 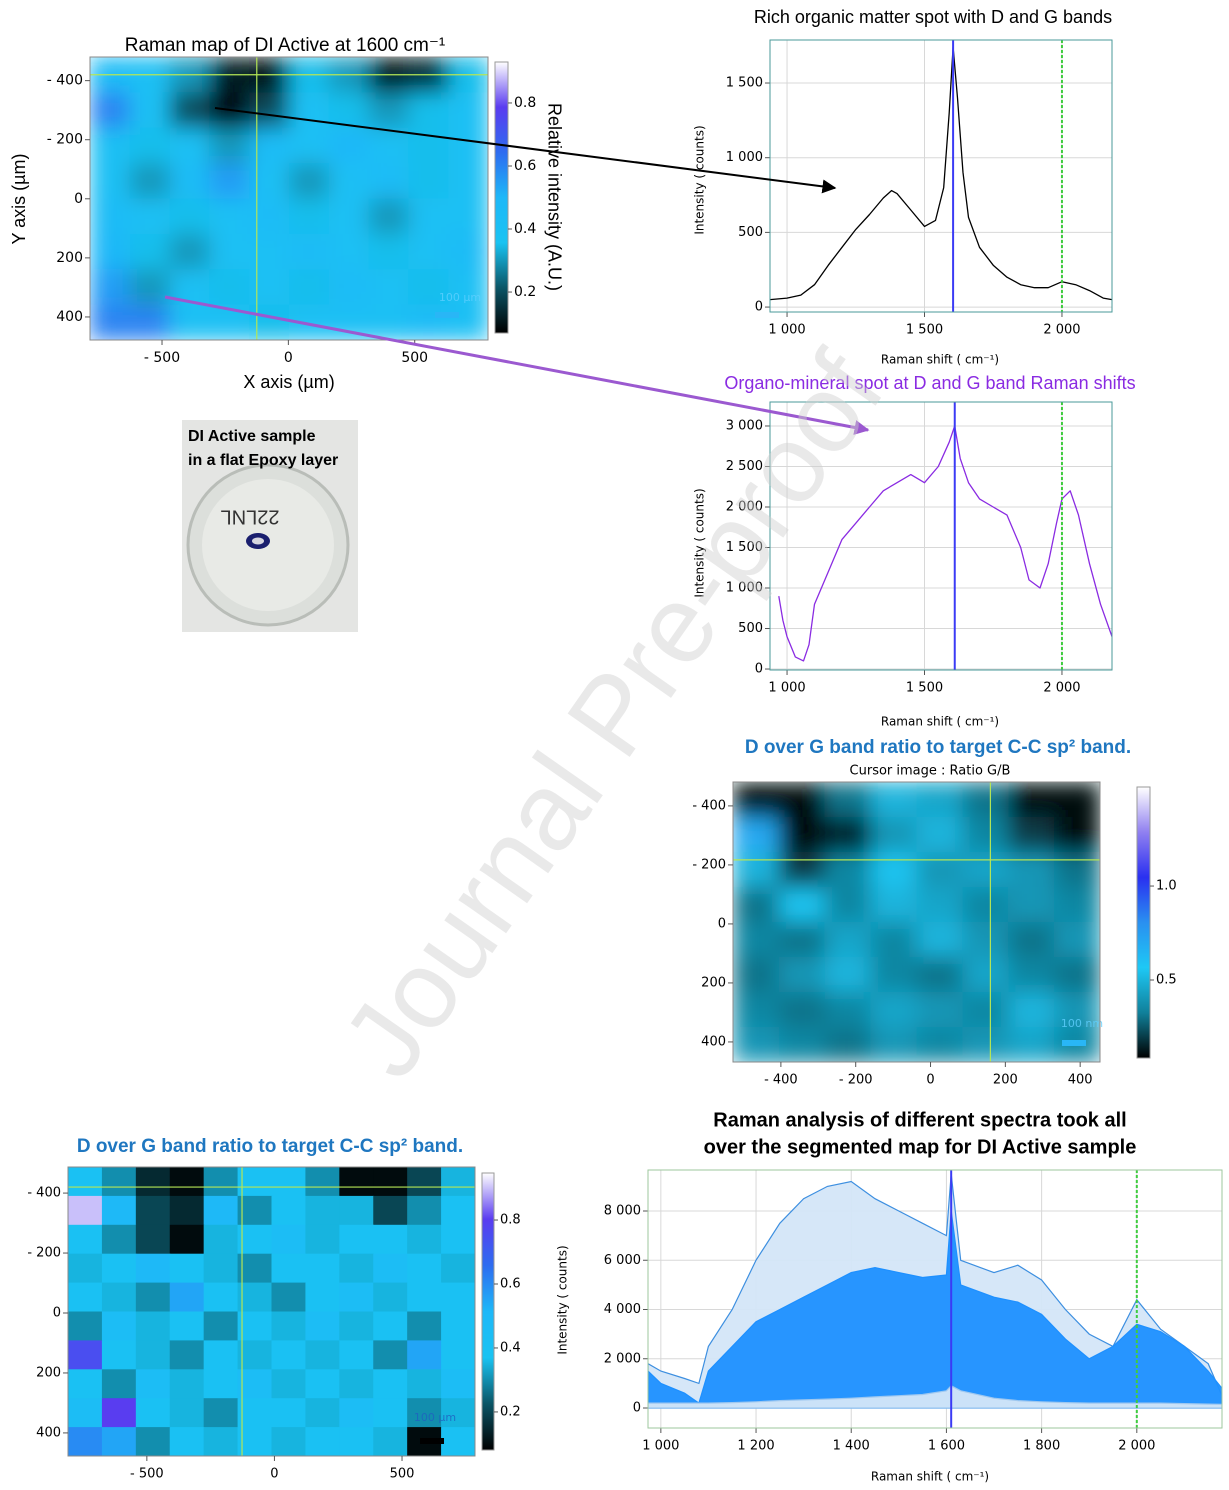 I want to click on x-tick-label: - 200, so click(x=856, y=1080).